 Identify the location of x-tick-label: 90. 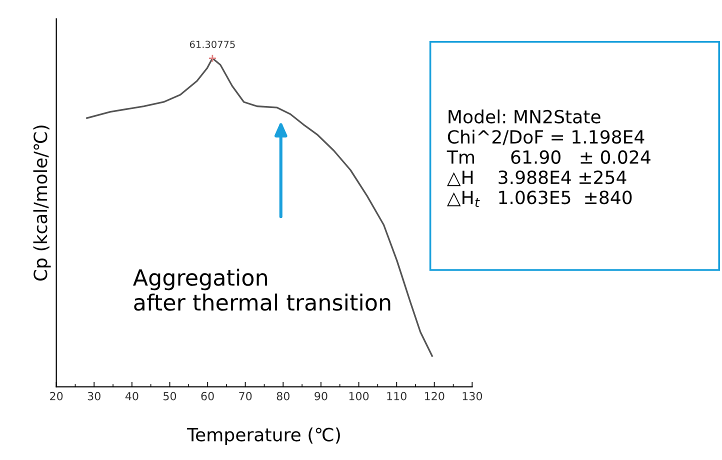
(321, 396).